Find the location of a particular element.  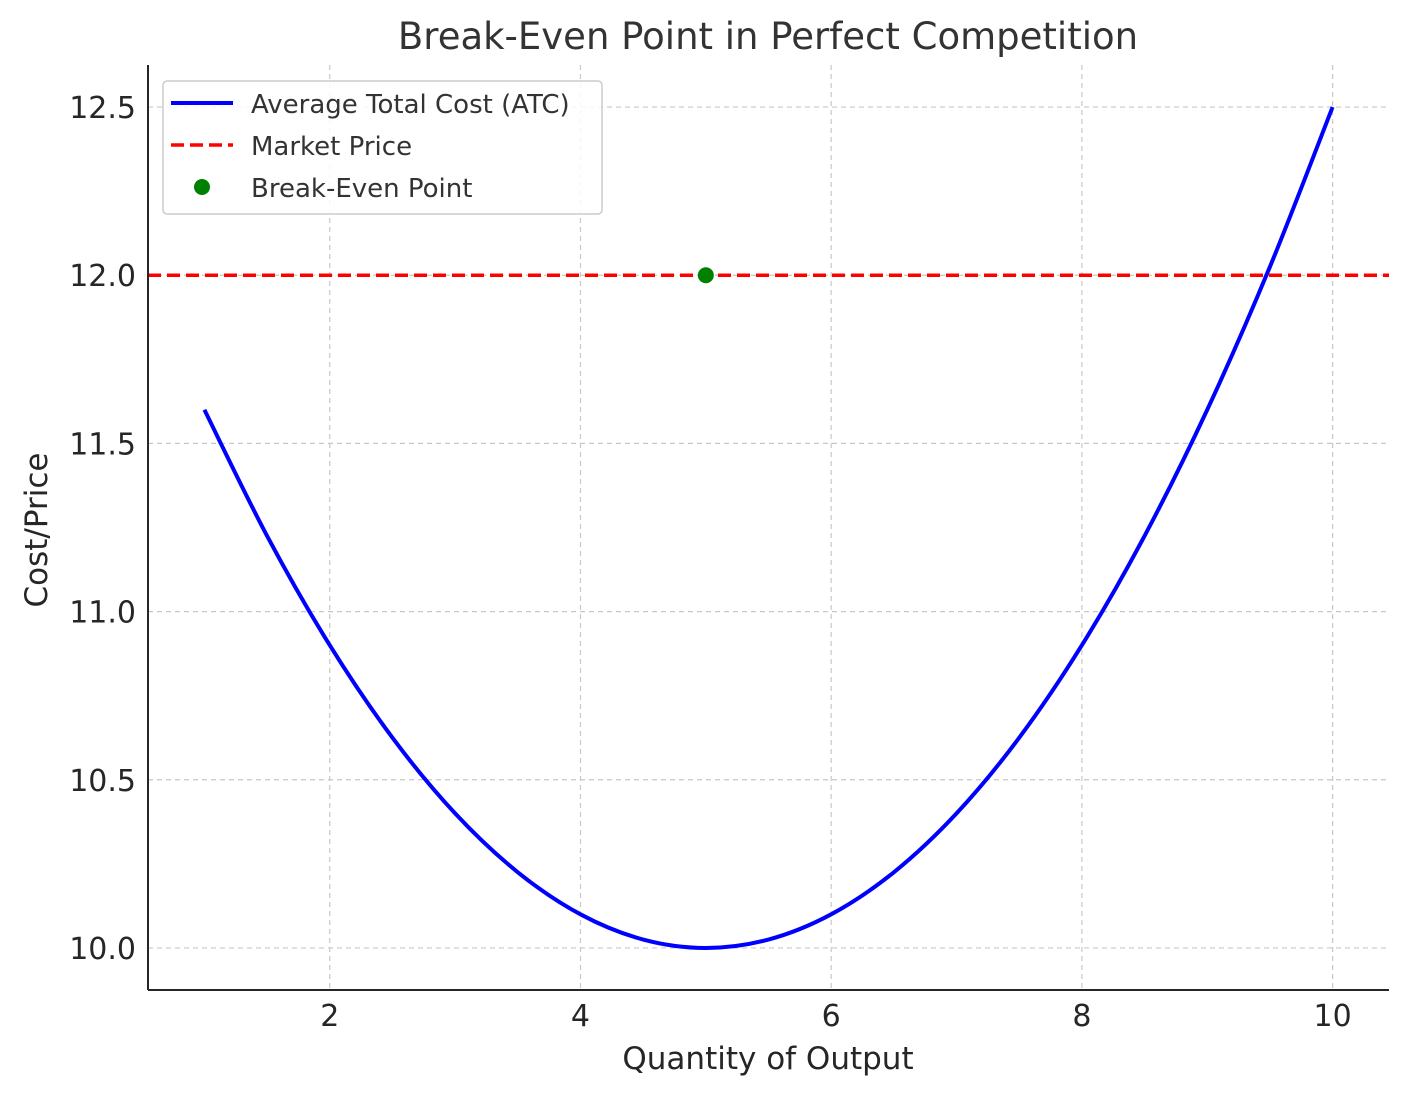

y-tick-label: 10.0 is located at coordinates (102, 949).